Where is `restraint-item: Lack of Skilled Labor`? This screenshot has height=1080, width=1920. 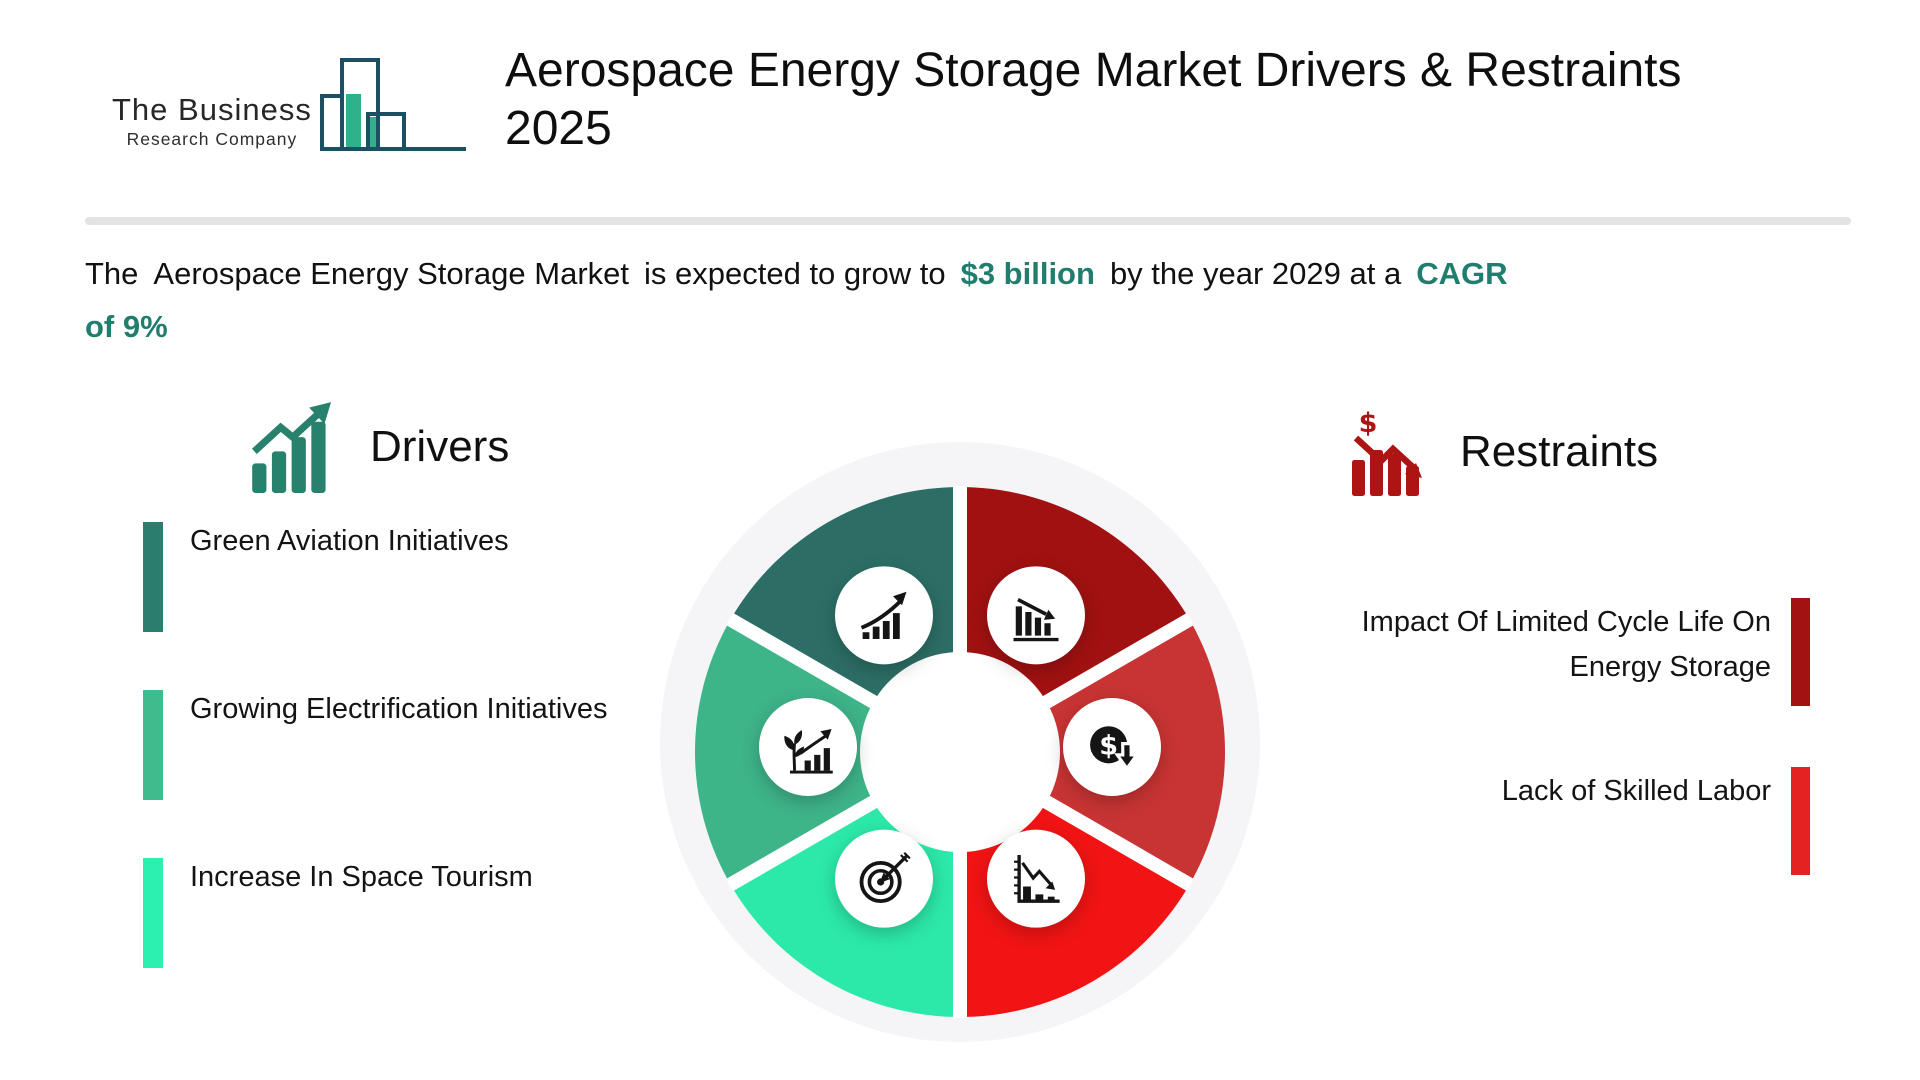 restraint-item: Lack of Skilled Labor is located at coordinates (1550, 821).